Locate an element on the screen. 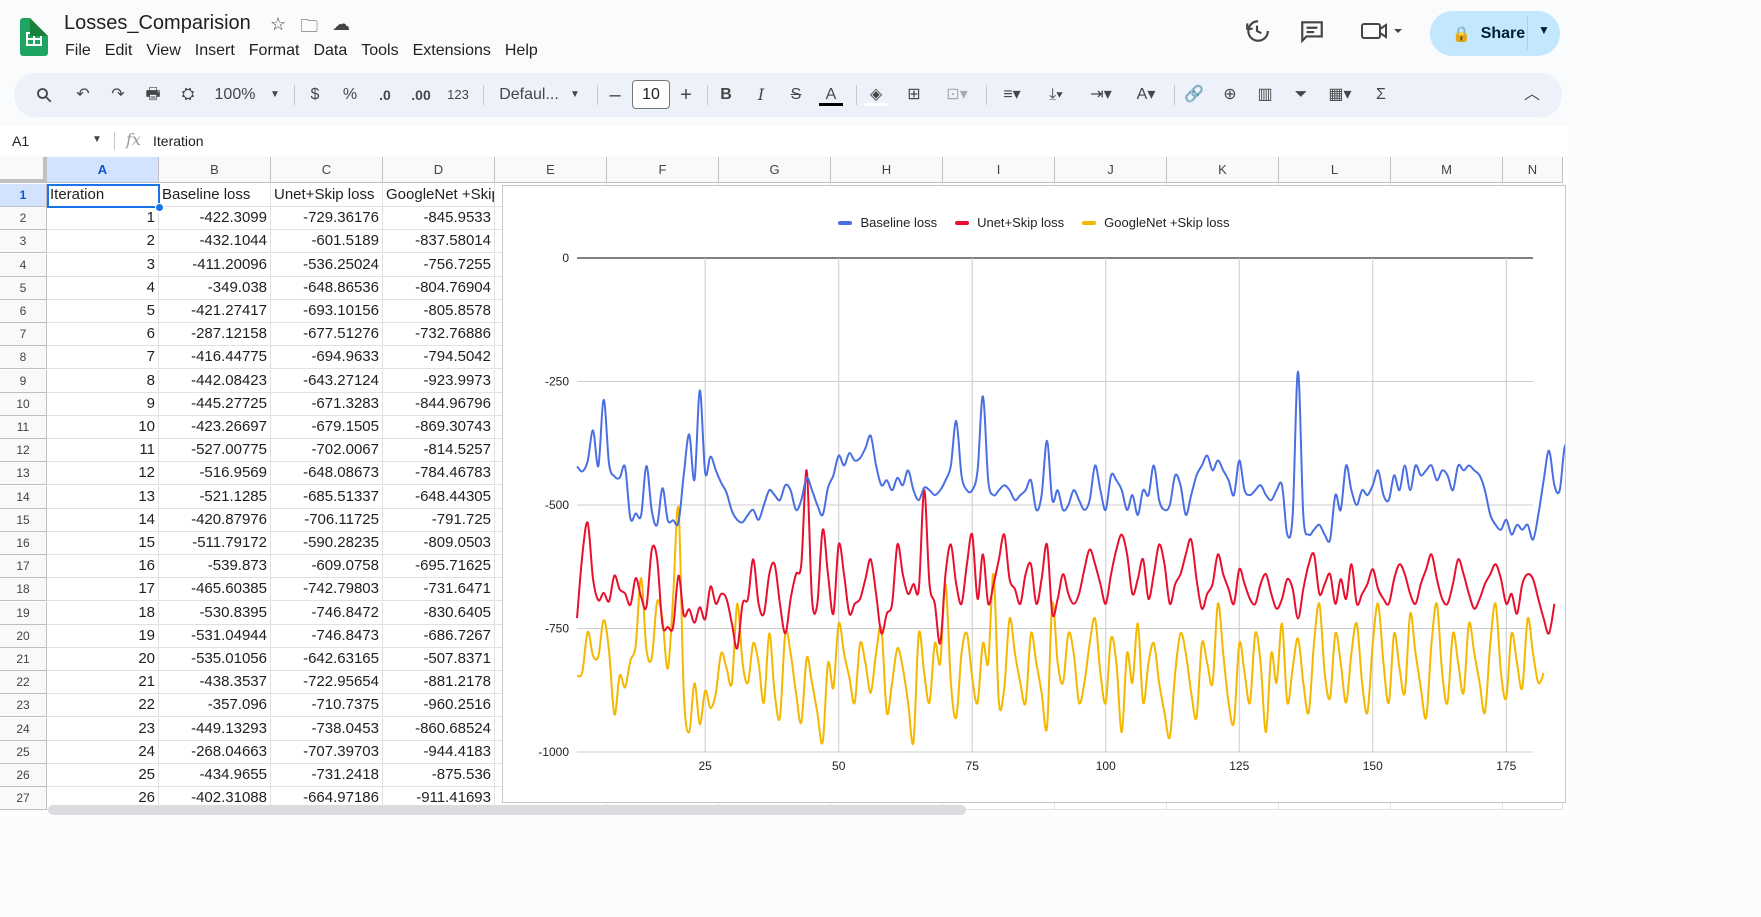  data-cell: -731.6471 is located at coordinates (439, 590).